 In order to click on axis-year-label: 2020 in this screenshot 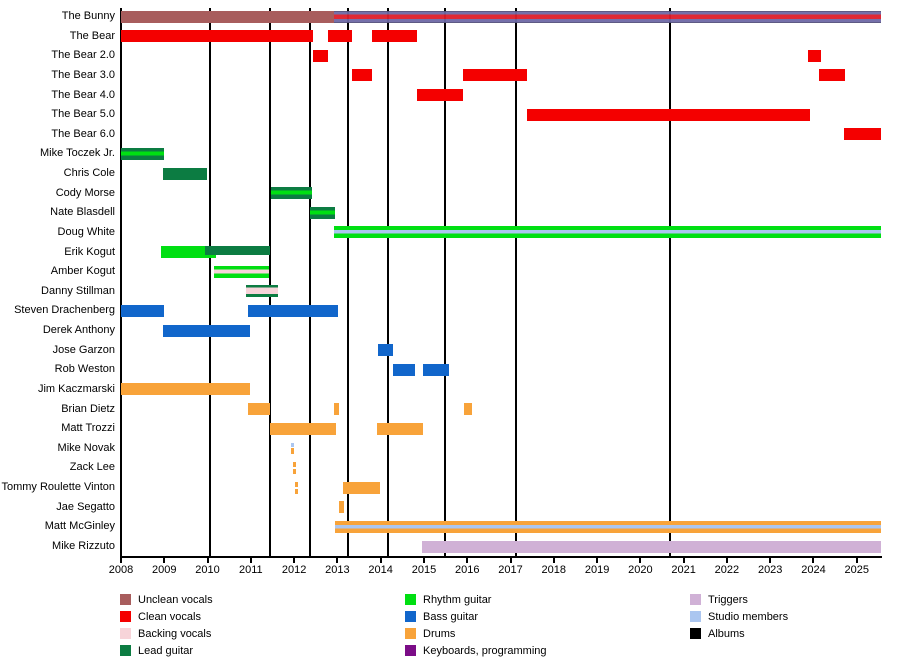, I will do `click(640, 570)`.